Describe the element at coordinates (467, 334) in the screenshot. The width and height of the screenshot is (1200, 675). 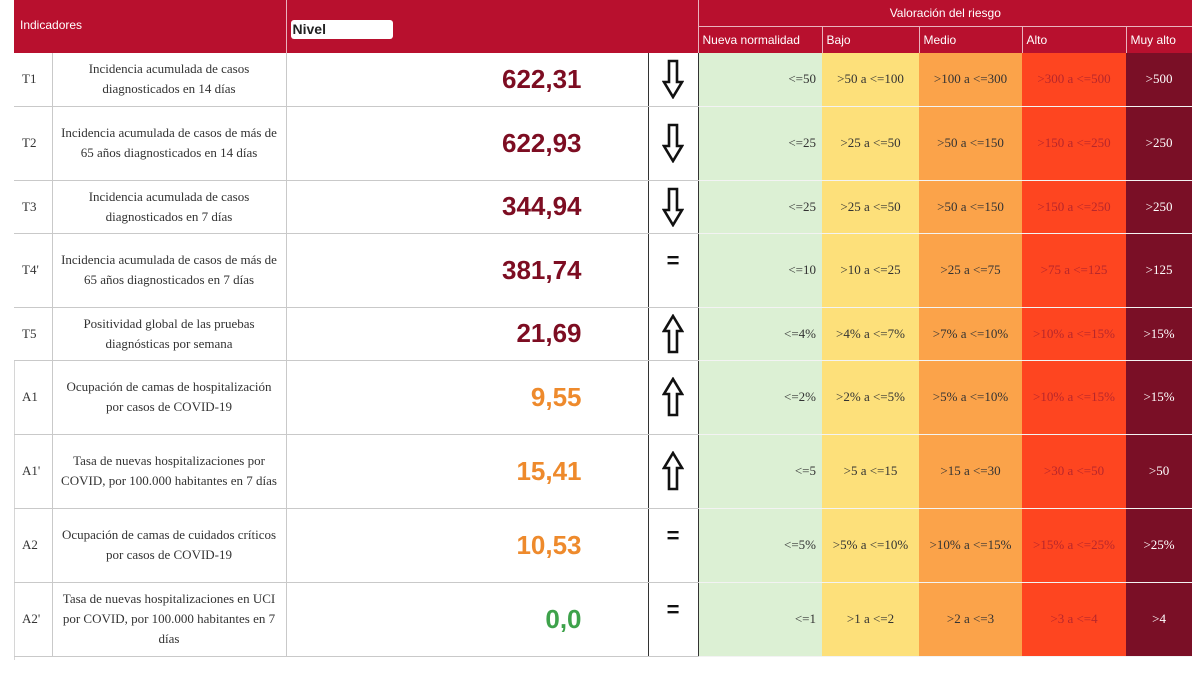
I see `indicator-value: 21,69` at that location.